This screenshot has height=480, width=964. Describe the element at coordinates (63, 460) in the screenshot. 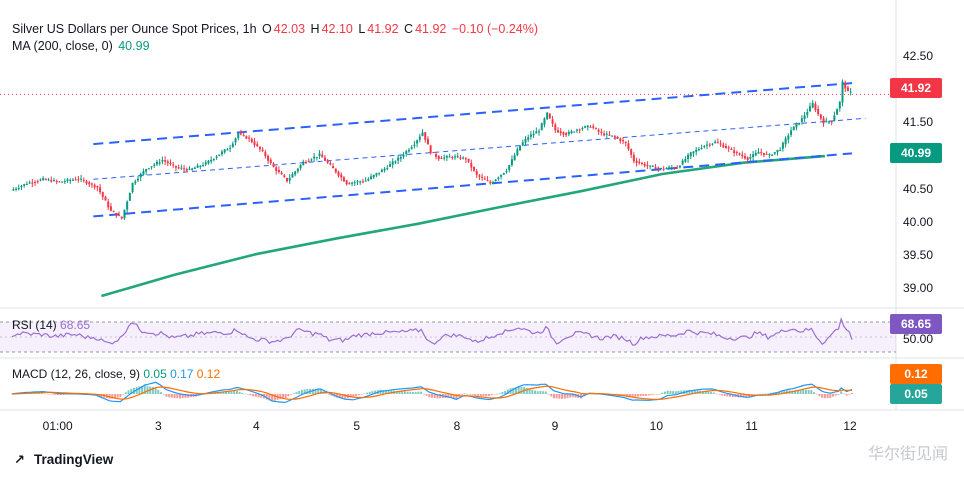

I see `tradingview-brand: ↗ TradingView` at that location.